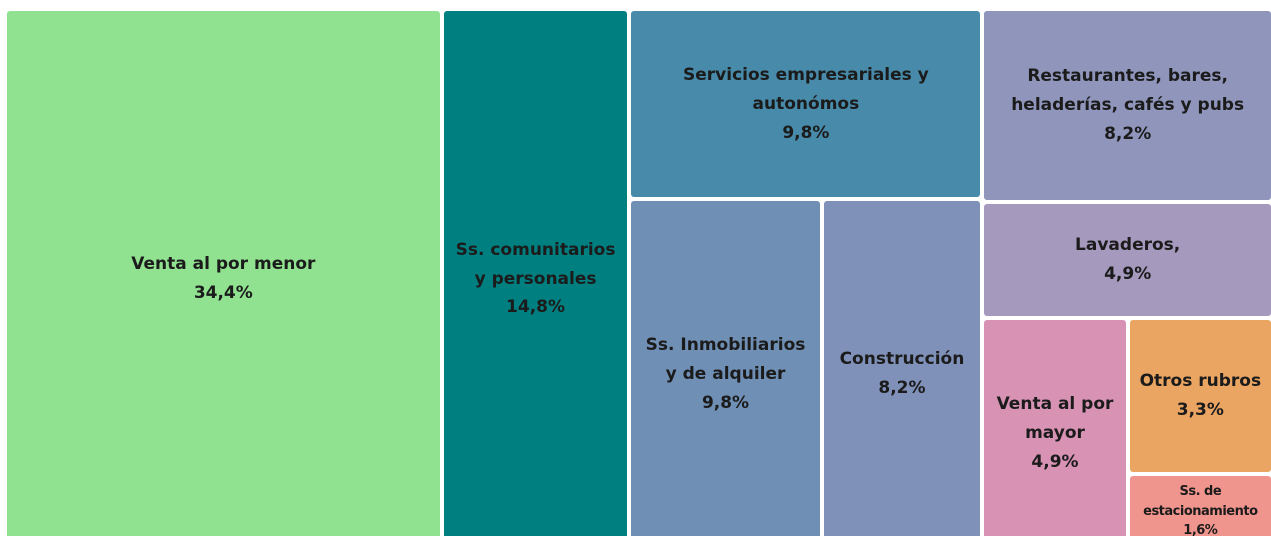 The width and height of the screenshot is (1271, 536). Describe the element at coordinates (902, 359) in the screenshot. I see `tile-label: Construcción` at that location.